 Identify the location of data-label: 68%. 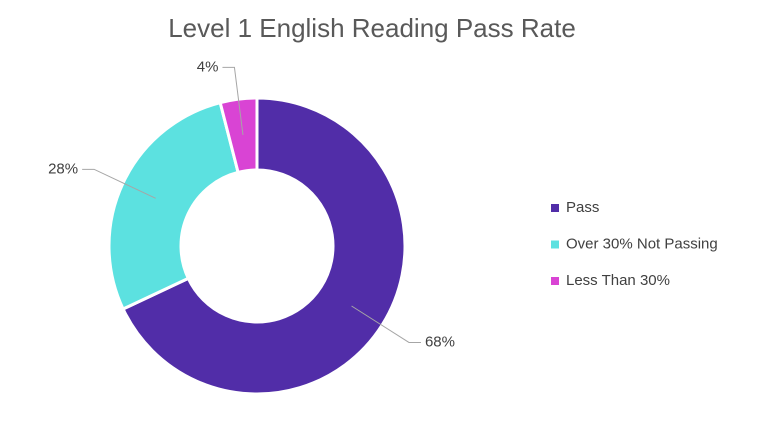
(440, 341).